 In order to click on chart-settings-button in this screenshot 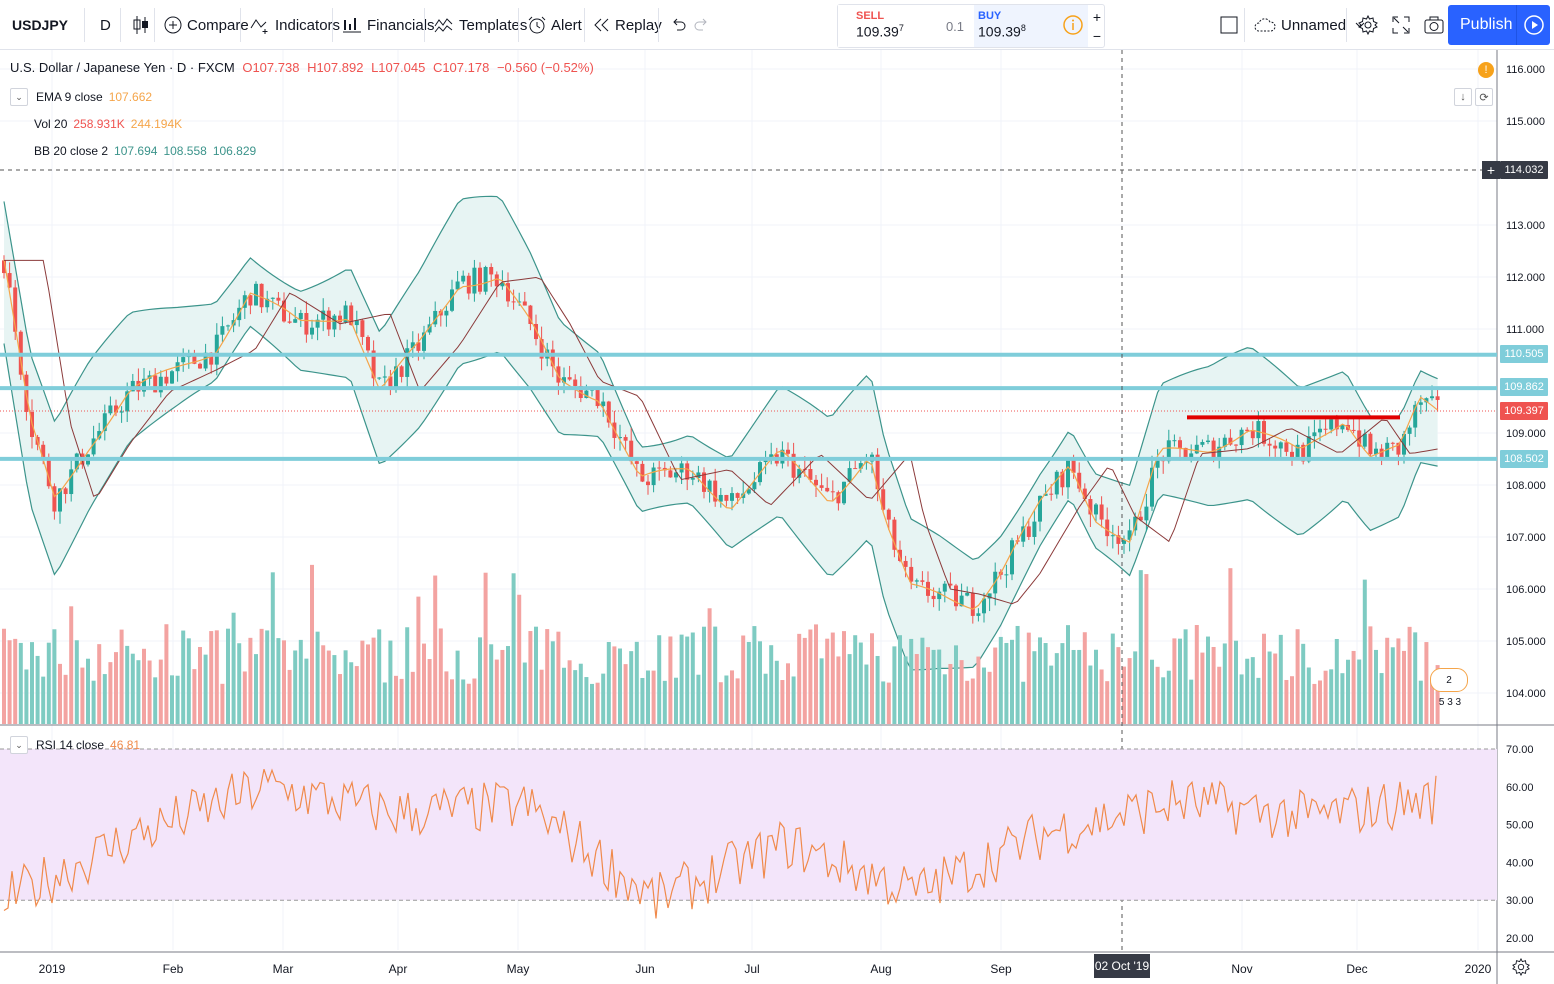, I will do `click(1521, 969)`.